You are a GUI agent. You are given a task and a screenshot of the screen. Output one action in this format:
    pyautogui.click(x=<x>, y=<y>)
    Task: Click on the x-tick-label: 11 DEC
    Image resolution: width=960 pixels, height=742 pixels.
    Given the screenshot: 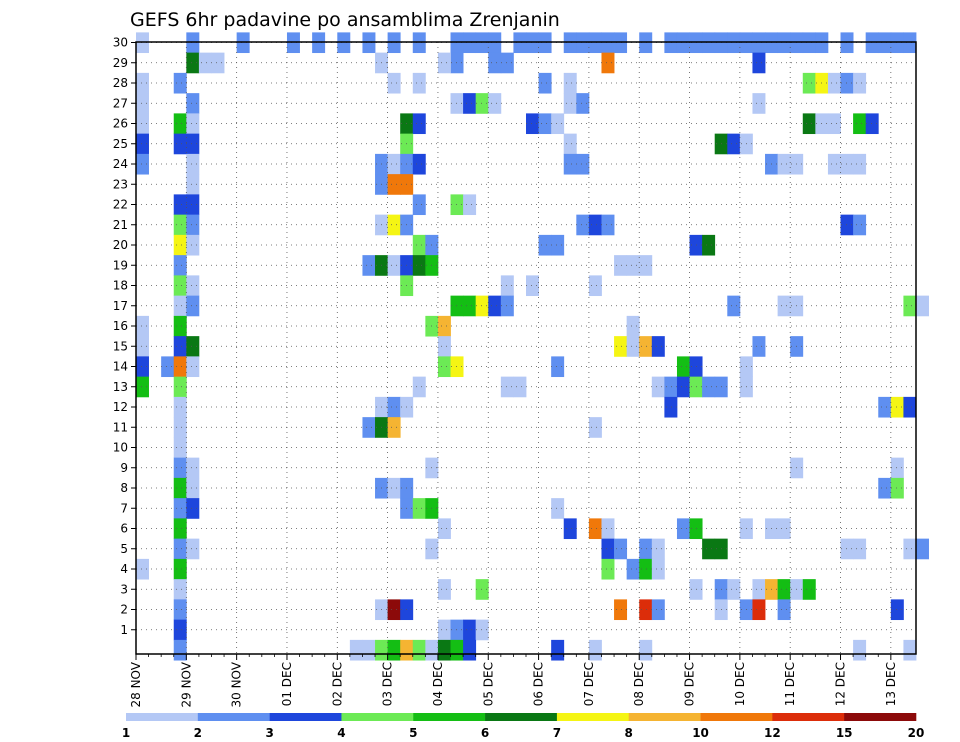 What is the action you would take?
    pyautogui.click(x=790, y=684)
    